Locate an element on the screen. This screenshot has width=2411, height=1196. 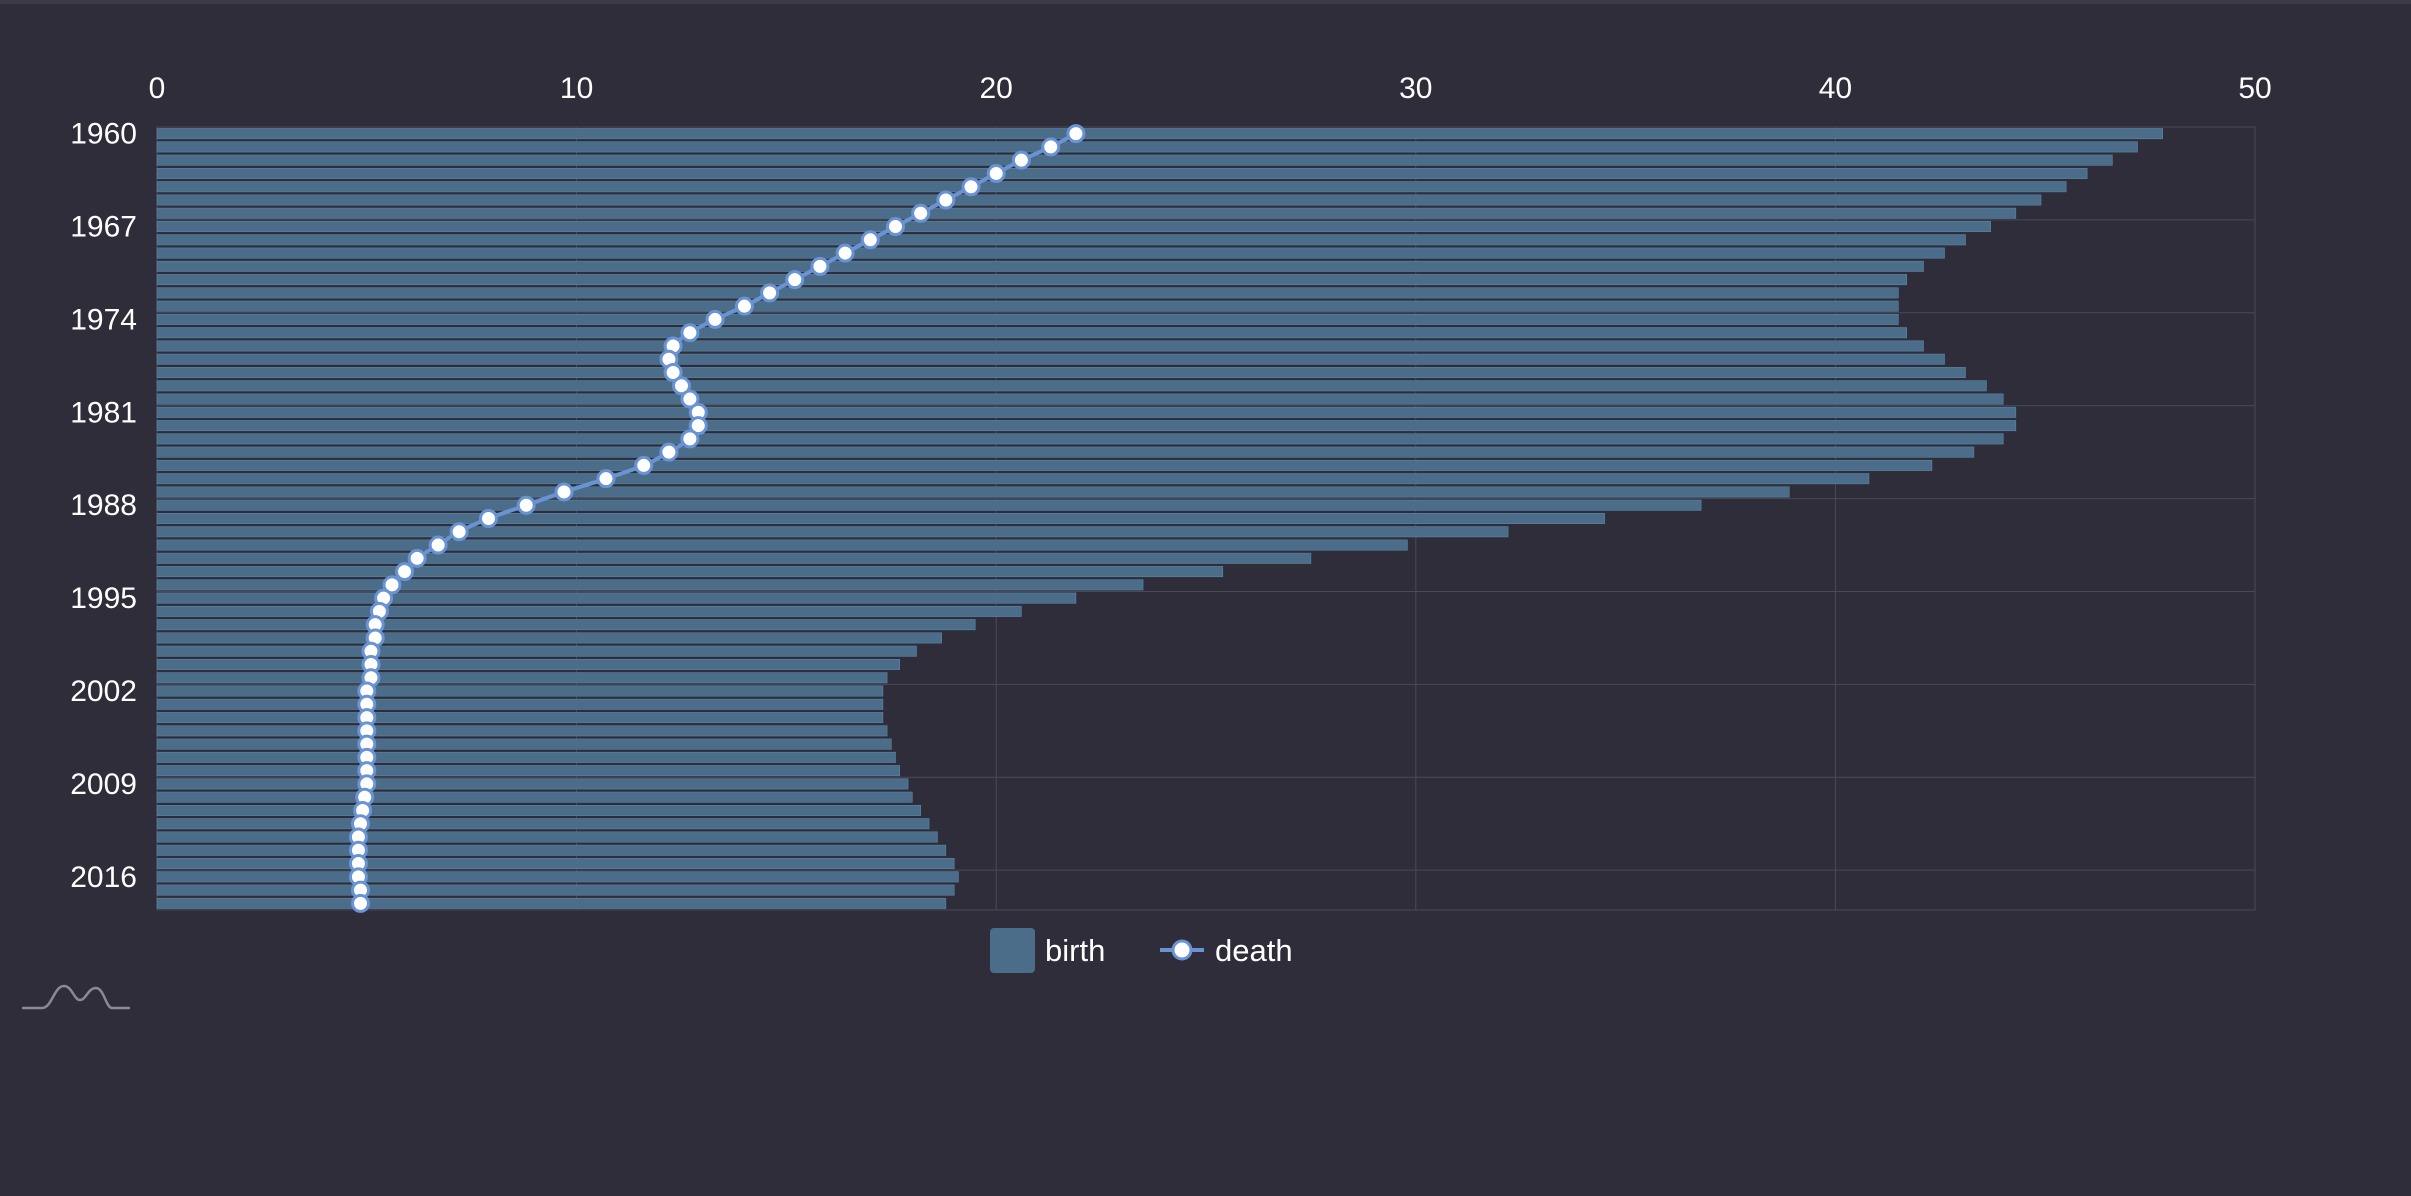
legend: birth death is located at coordinates (1141, 950).